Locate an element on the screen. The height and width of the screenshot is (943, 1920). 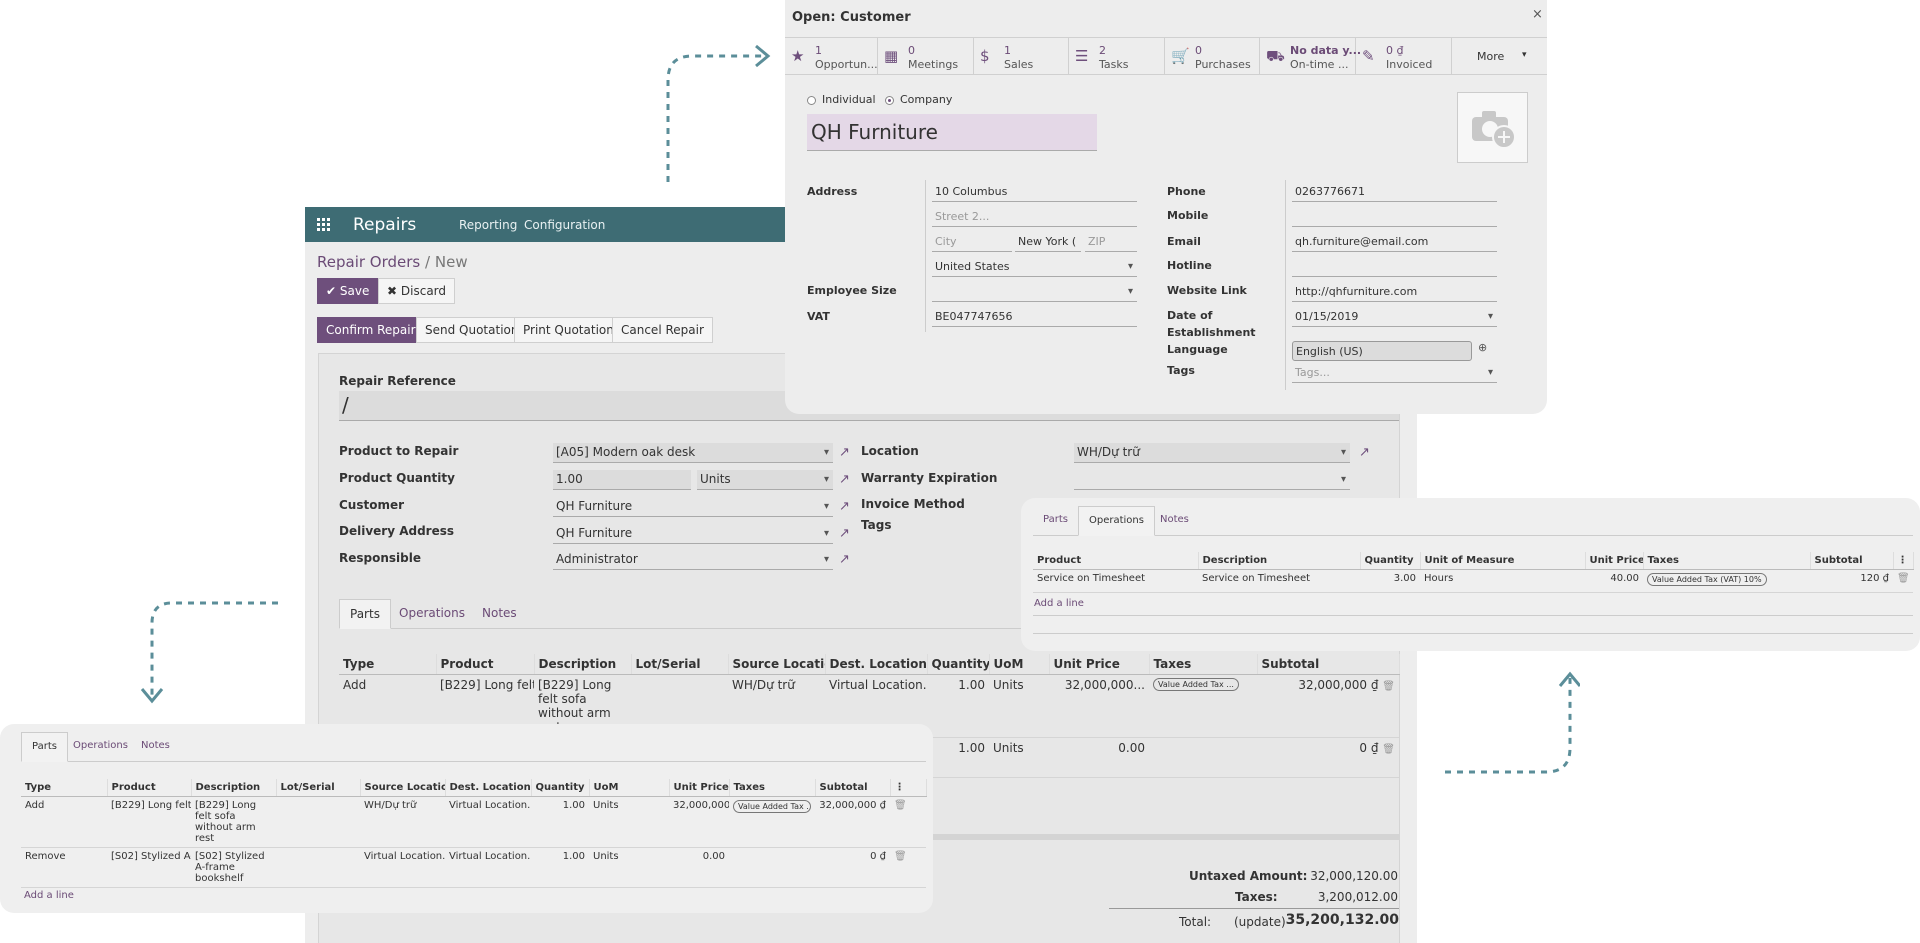
employee-size-select is located at coordinates (1034, 292).